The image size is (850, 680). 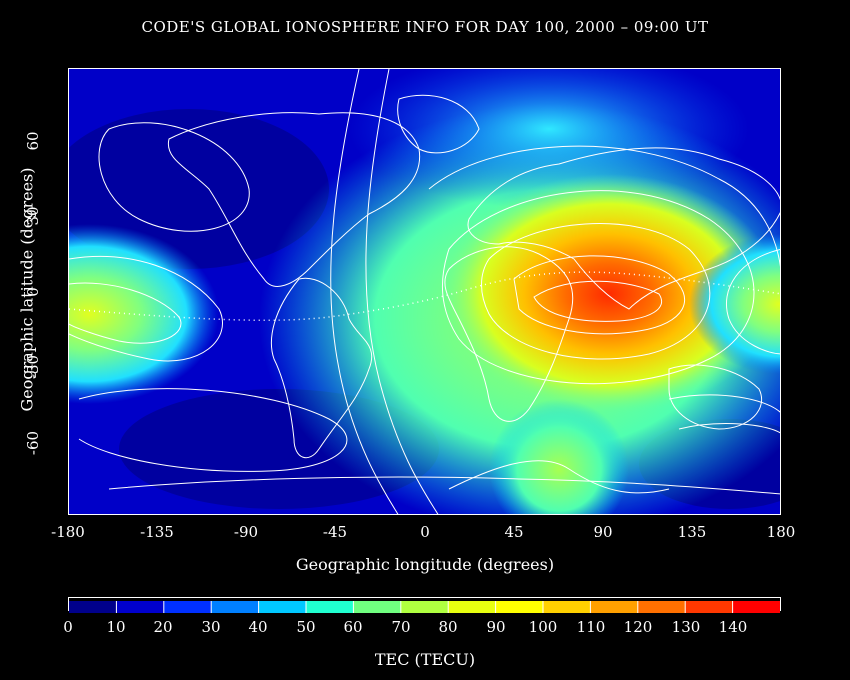 I want to click on greenland-coastline, so click(x=438, y=124).